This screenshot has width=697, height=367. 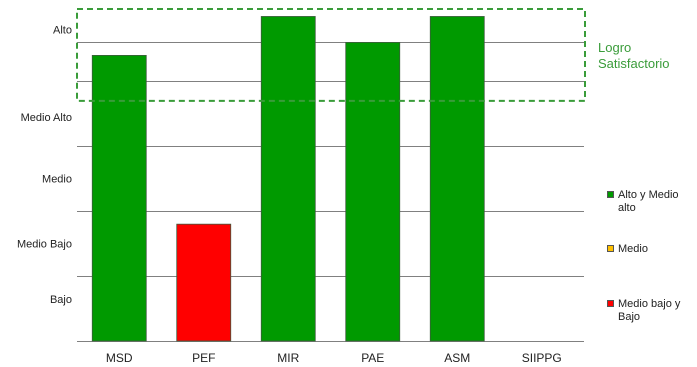 I want to click on bar-msd, so click(x=119, y=198).